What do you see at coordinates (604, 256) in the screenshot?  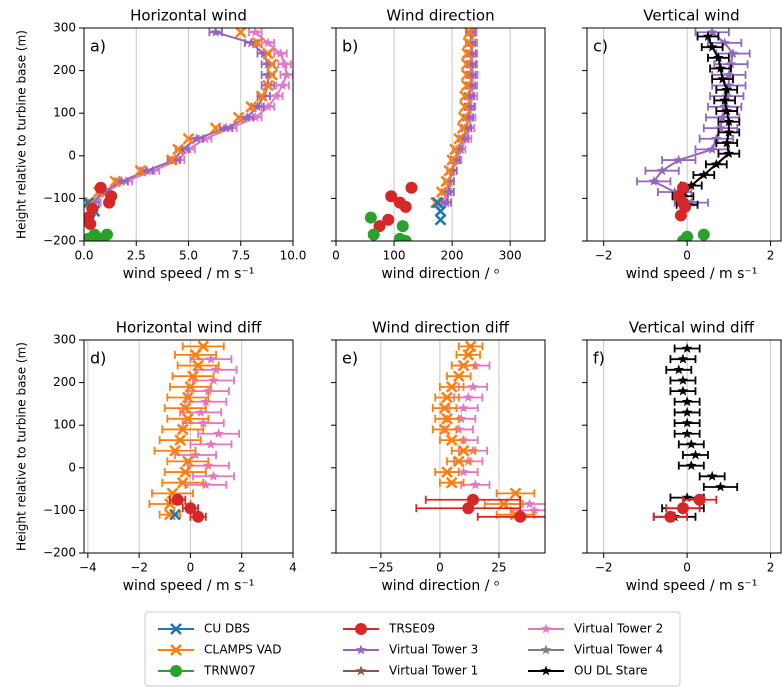 I see `x-tick-label: −2` at bounding box center [604, 256].